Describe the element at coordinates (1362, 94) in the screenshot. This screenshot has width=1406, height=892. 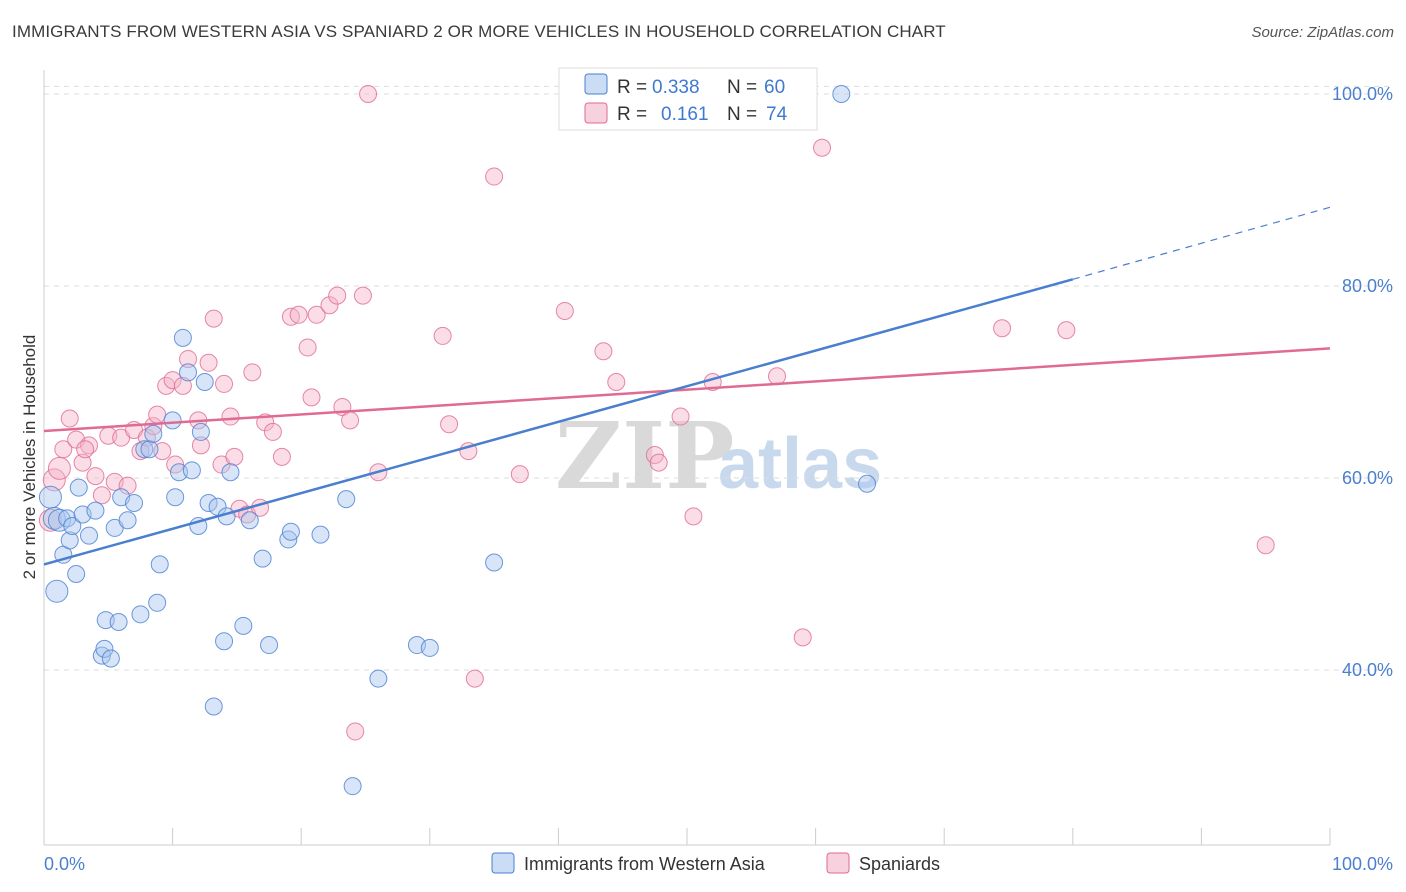
I see `y-tick-label-100: 100.0%` at that location.